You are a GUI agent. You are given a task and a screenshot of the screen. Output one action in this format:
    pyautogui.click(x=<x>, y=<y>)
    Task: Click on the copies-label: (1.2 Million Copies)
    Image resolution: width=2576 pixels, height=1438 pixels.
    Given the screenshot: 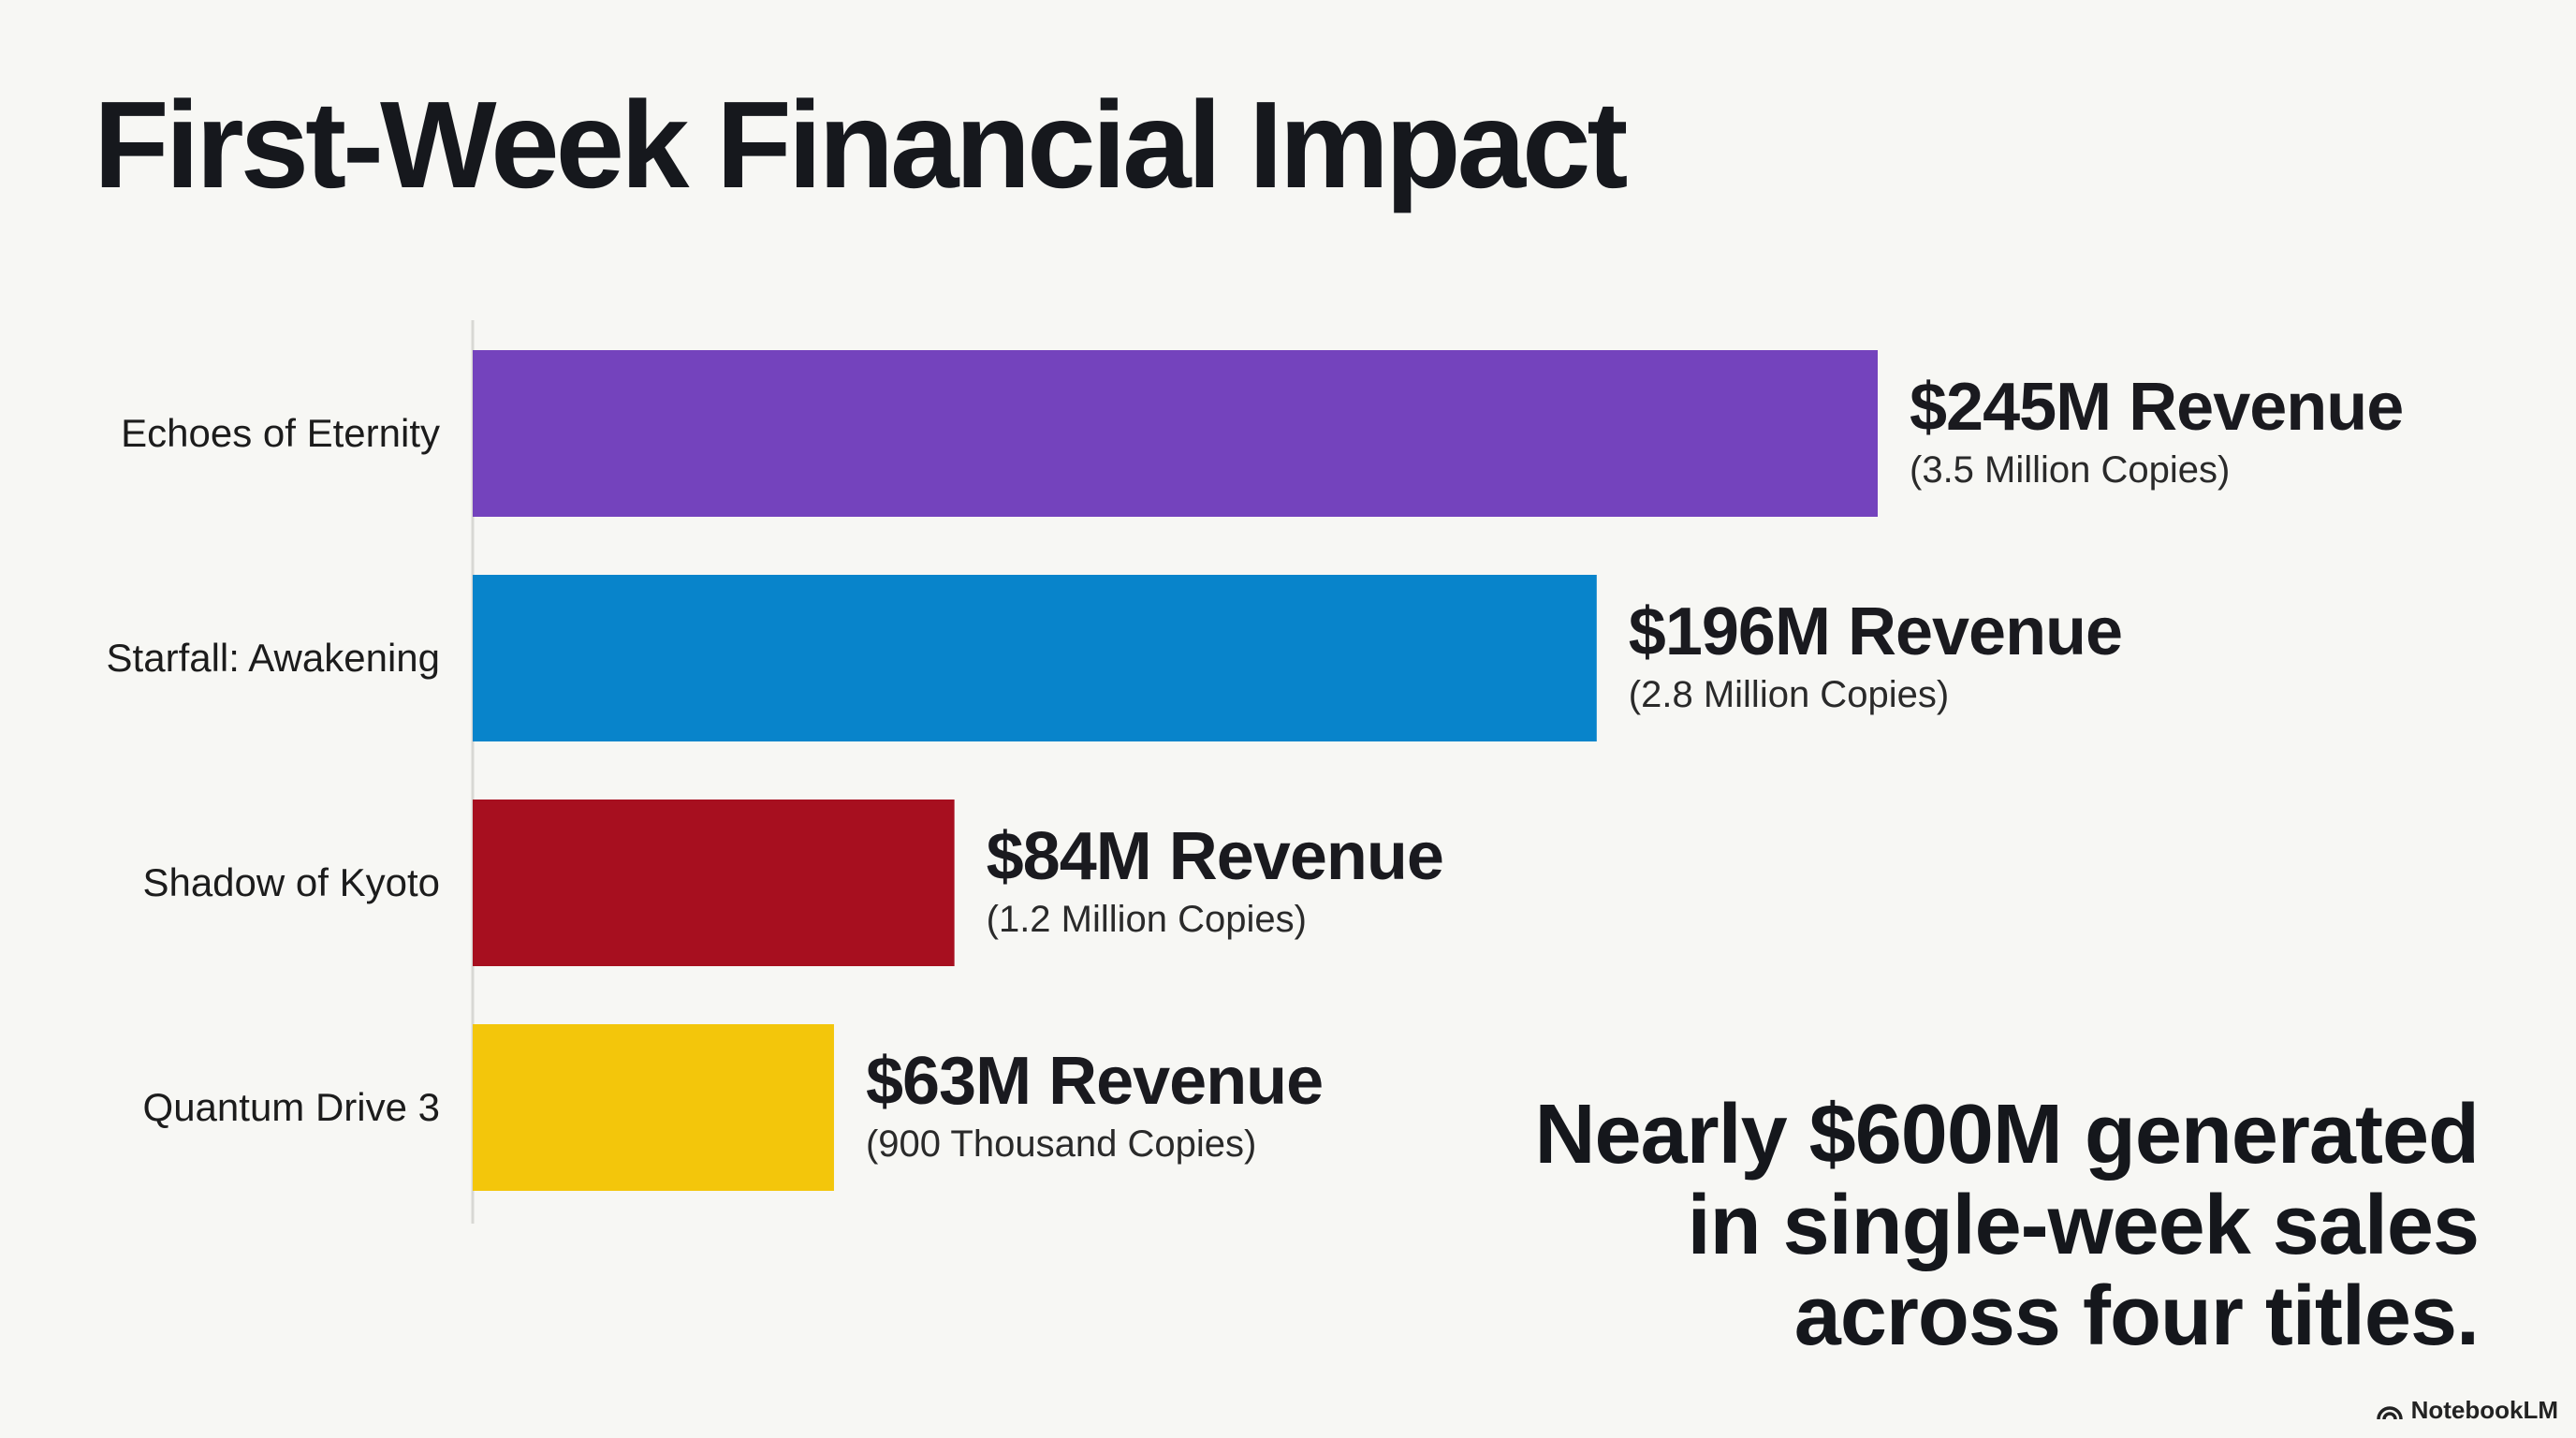 What is the action you would take?
    pyautogui.click(x=1147, y=919)
    